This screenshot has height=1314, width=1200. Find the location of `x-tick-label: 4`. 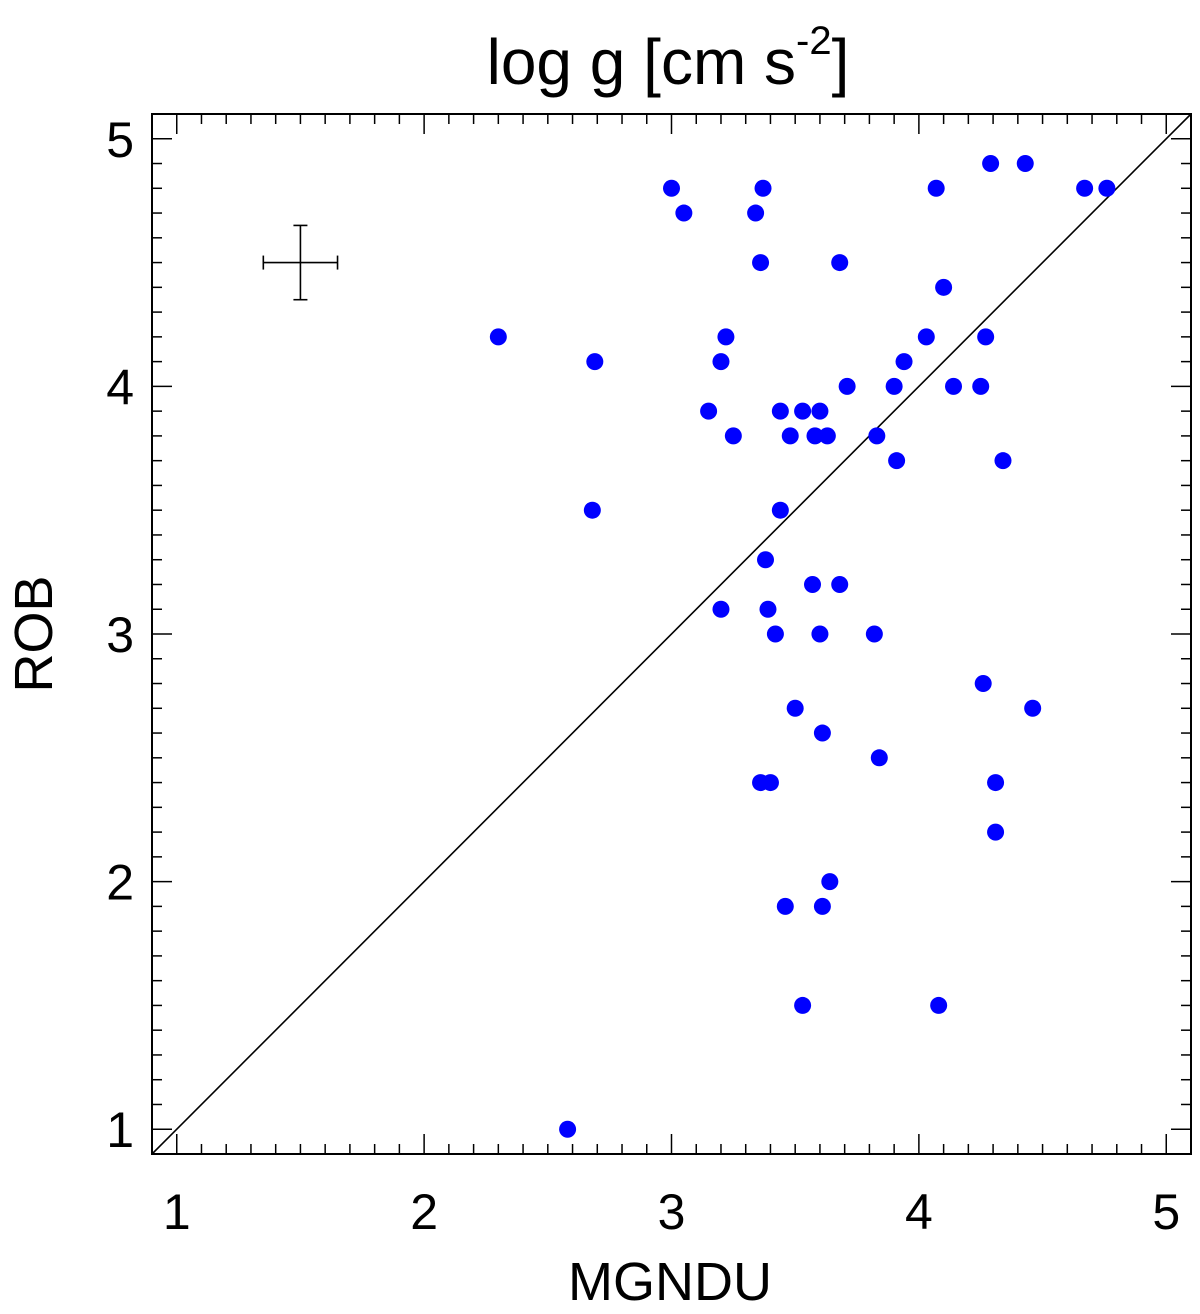

x-tick-label: 4 is located at coordinates (919, 1212).